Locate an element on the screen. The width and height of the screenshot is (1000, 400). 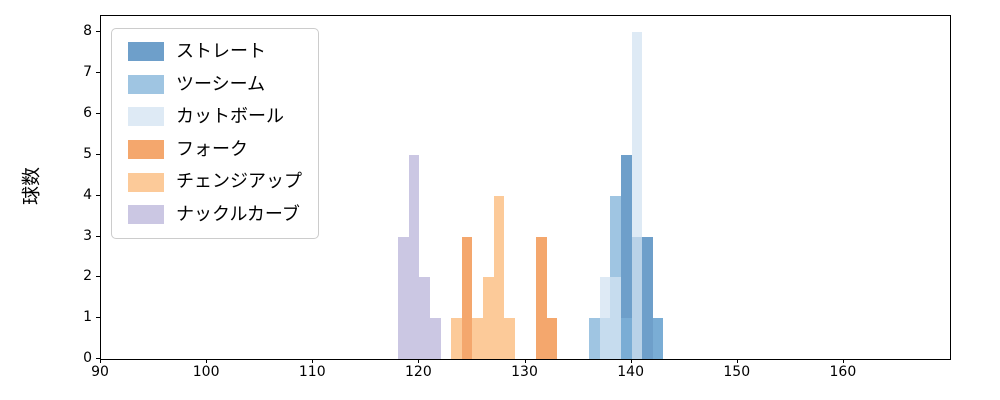
legend-item: ストレート is located at coordinates (215, 52).